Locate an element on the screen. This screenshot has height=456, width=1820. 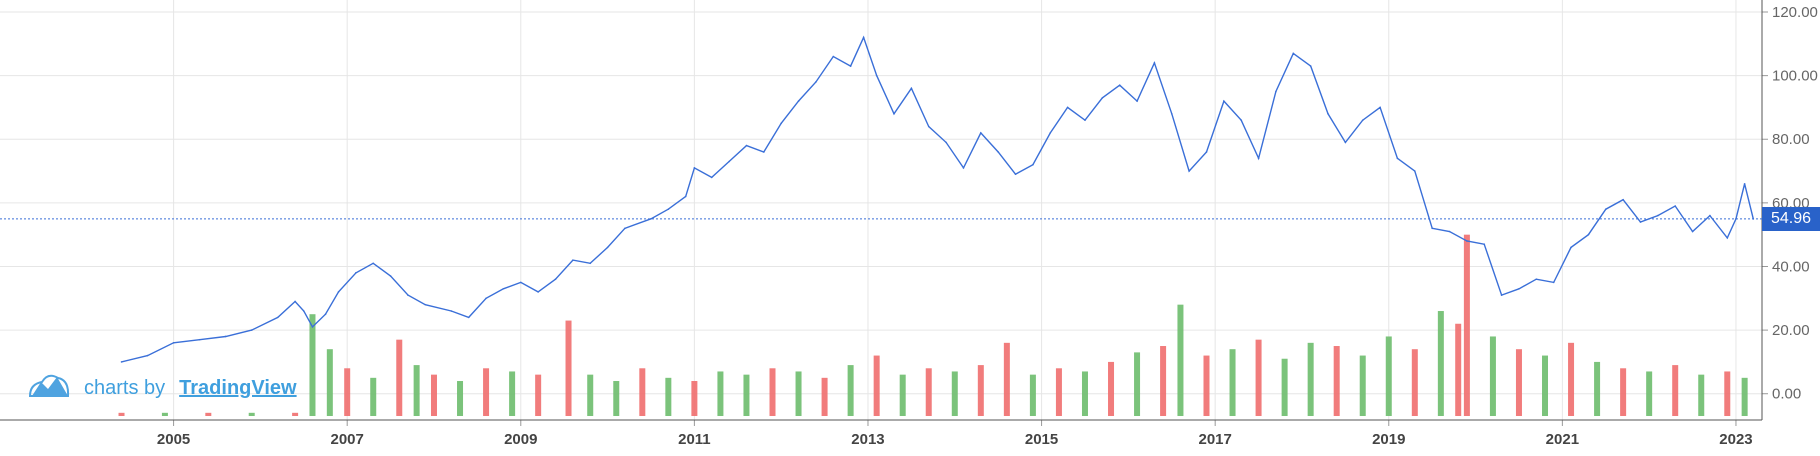
y-tick-label: 40.00 is located at coordinates (1791, 266).